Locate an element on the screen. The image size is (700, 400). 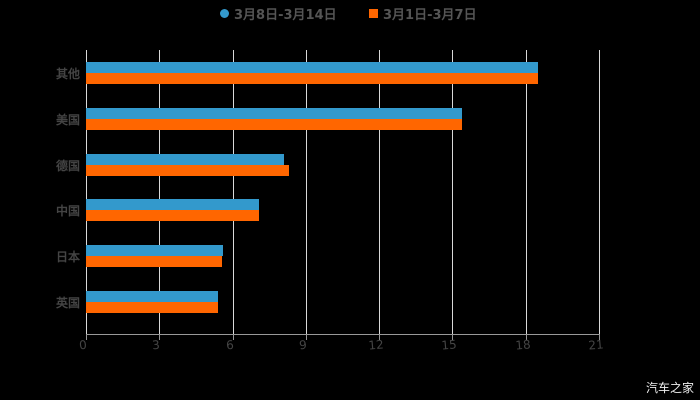
y-category-label: 英国 is located at coordinates (67, 303).